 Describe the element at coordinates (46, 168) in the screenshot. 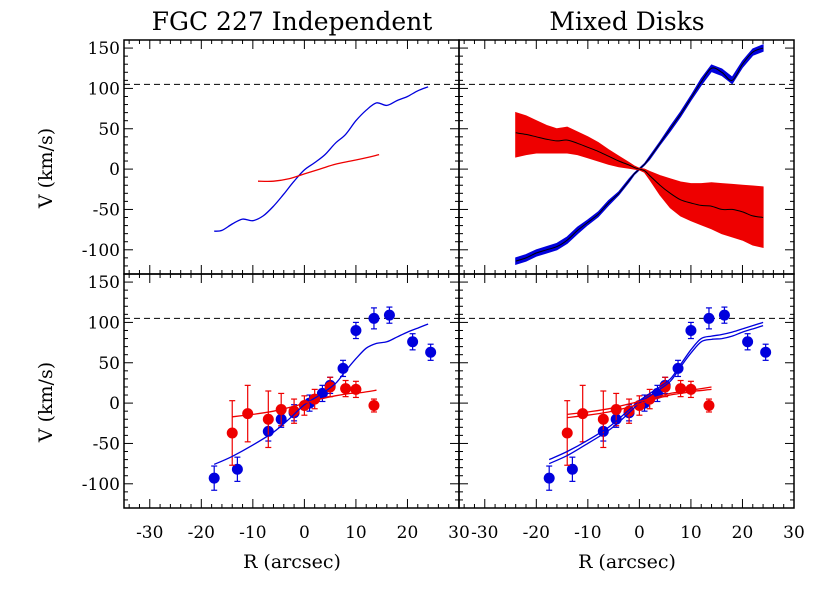

I see `y-axis-label-top: V (km/s)` at that location.